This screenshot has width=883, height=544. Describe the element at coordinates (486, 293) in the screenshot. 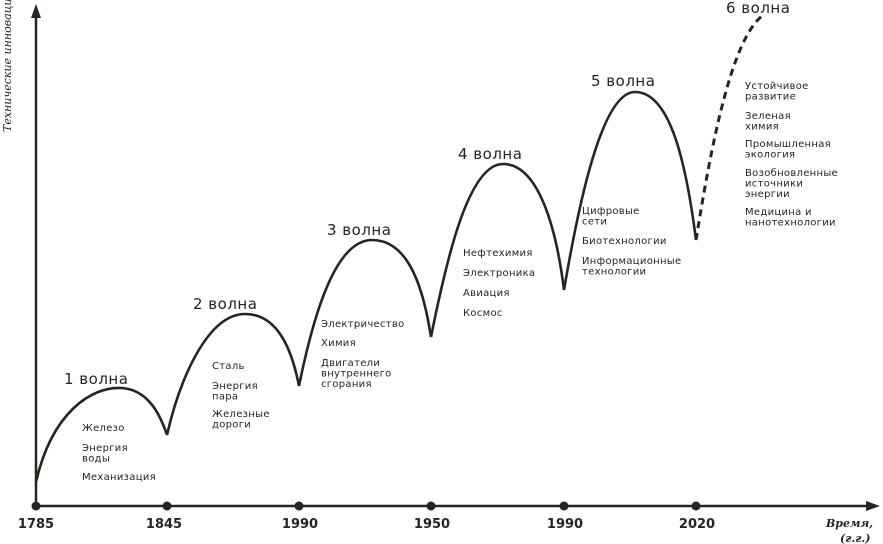

I see `wave-item: Авиация` at that location.